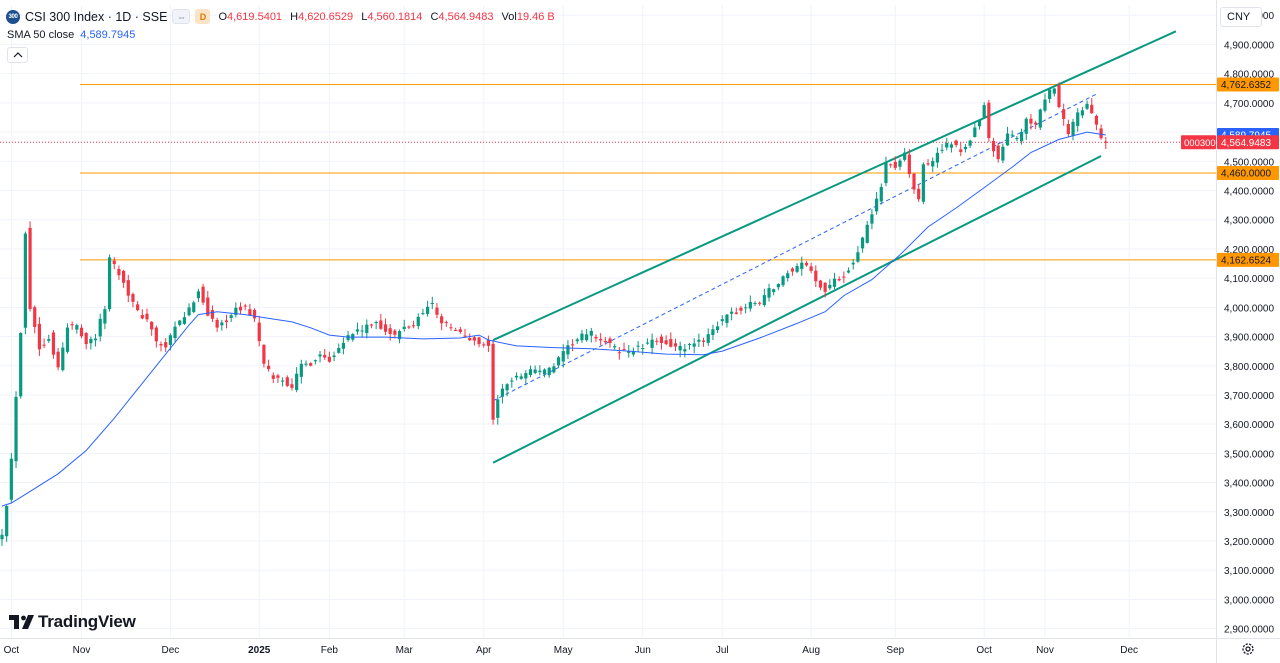 This screenshot has height=663, width=1280. What do you see at coordinates (1249, 250) in the screenshot?
I see `price-tick-label: 4,200.0000` at bounding box center [1249, 250].